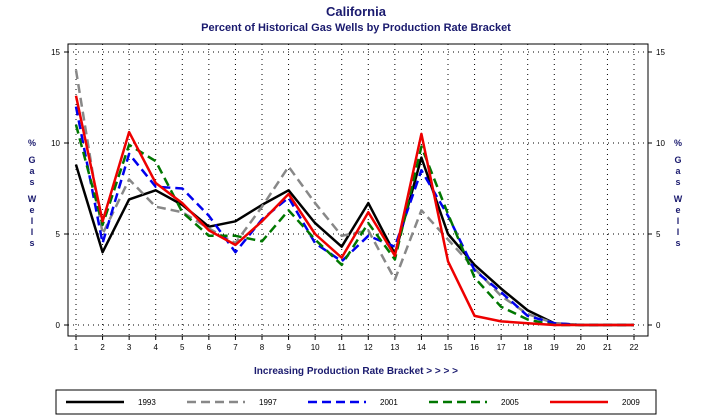  Describe the element at coordinates (147, 402) in the screenshot. I see `legend-label-1993: 1993` at that location.